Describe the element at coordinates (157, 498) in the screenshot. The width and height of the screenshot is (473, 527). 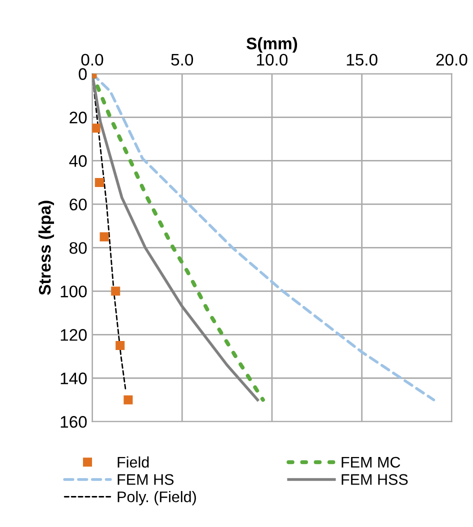
I see `legend-label: Poly. (Field)` at that location.